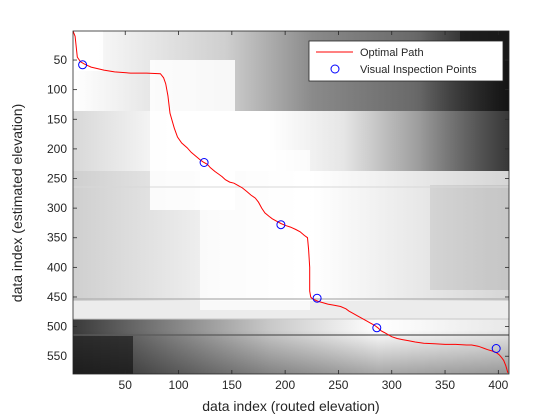  What do you see at coordinates (285, 385) in the screenshot?
I see `x-tick-label: 200` at bounding box center [285, 385].